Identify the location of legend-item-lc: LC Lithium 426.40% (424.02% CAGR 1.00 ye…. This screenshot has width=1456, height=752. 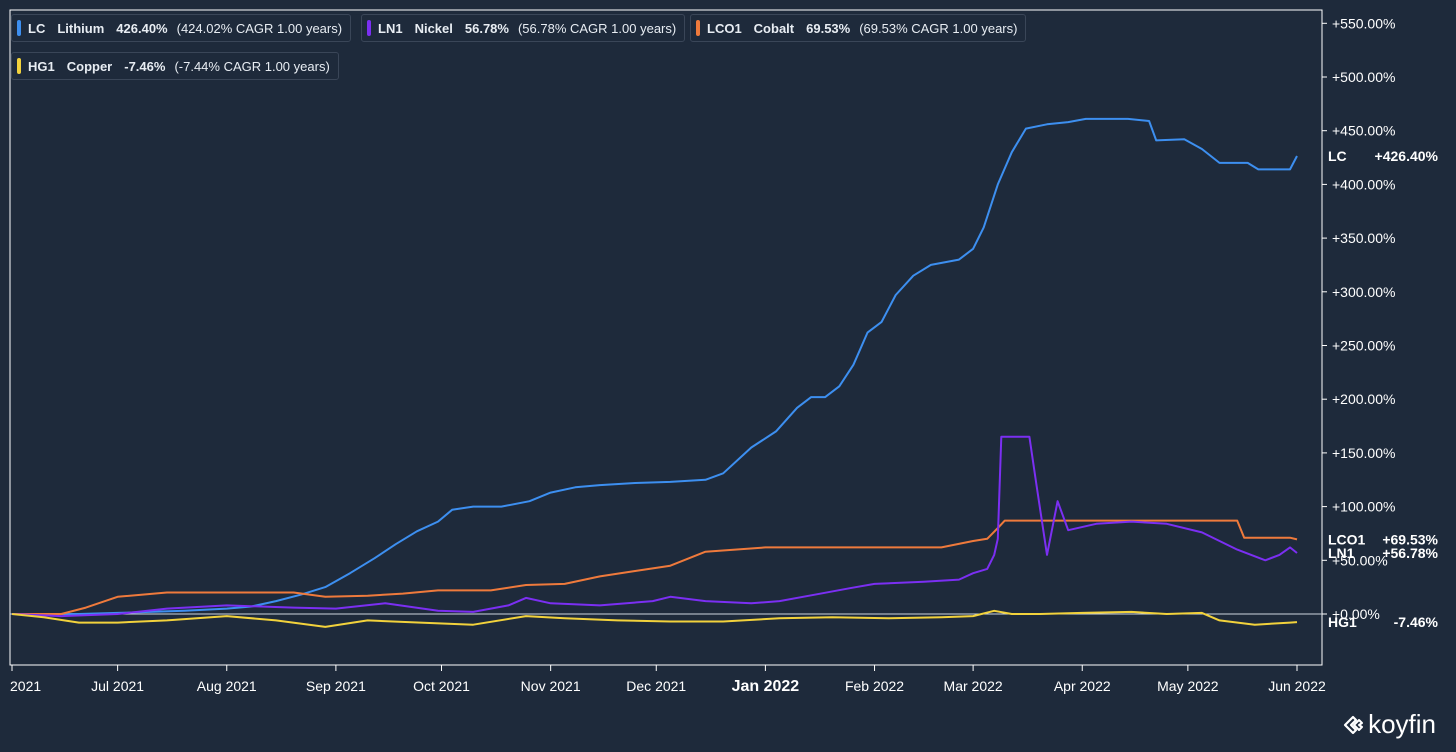
(181, 28).